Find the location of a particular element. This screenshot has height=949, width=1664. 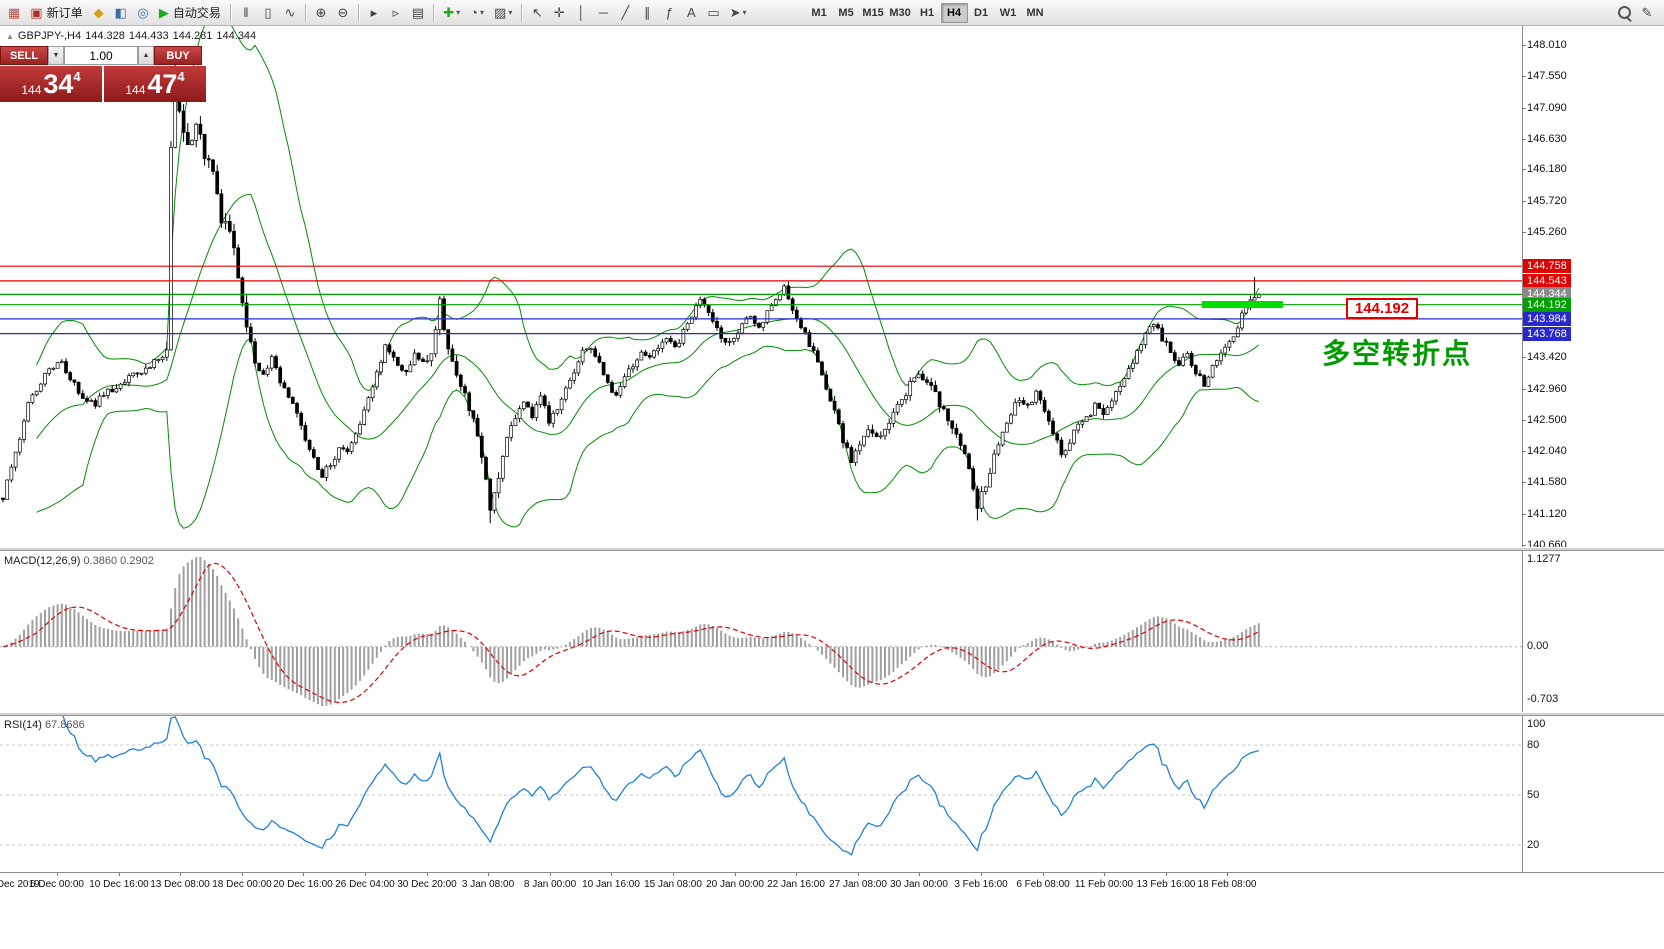

text-icon: A is located at coordinates (691, 13).